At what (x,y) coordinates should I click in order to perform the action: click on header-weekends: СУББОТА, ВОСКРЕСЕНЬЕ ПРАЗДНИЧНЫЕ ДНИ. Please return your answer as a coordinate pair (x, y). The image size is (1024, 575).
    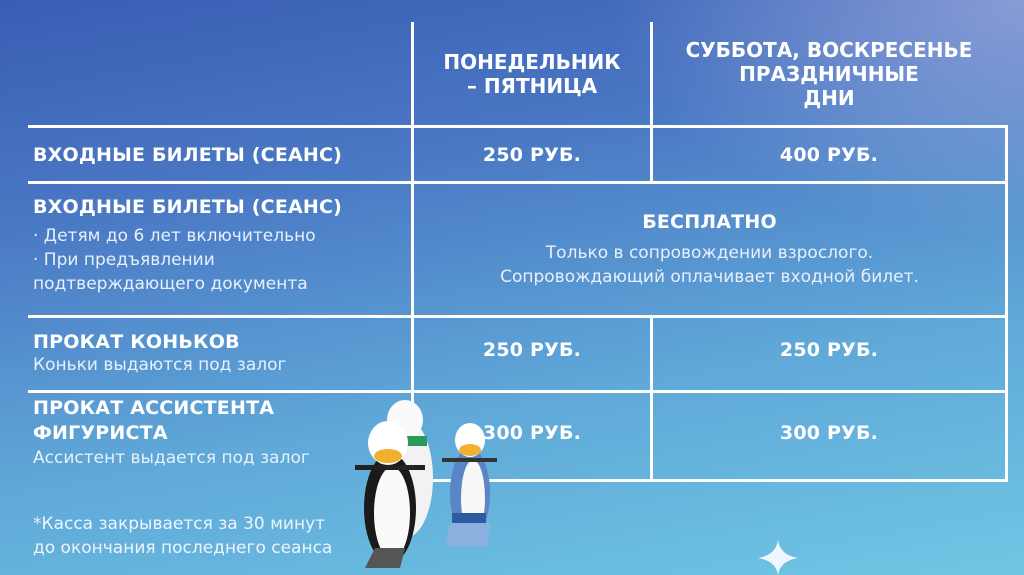
    Looking at the image, I should click on (829, 74).